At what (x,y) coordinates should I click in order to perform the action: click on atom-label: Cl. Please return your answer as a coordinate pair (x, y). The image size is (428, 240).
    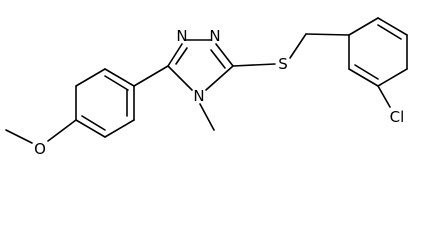
    Looking at the image, I should click on (397, 117).